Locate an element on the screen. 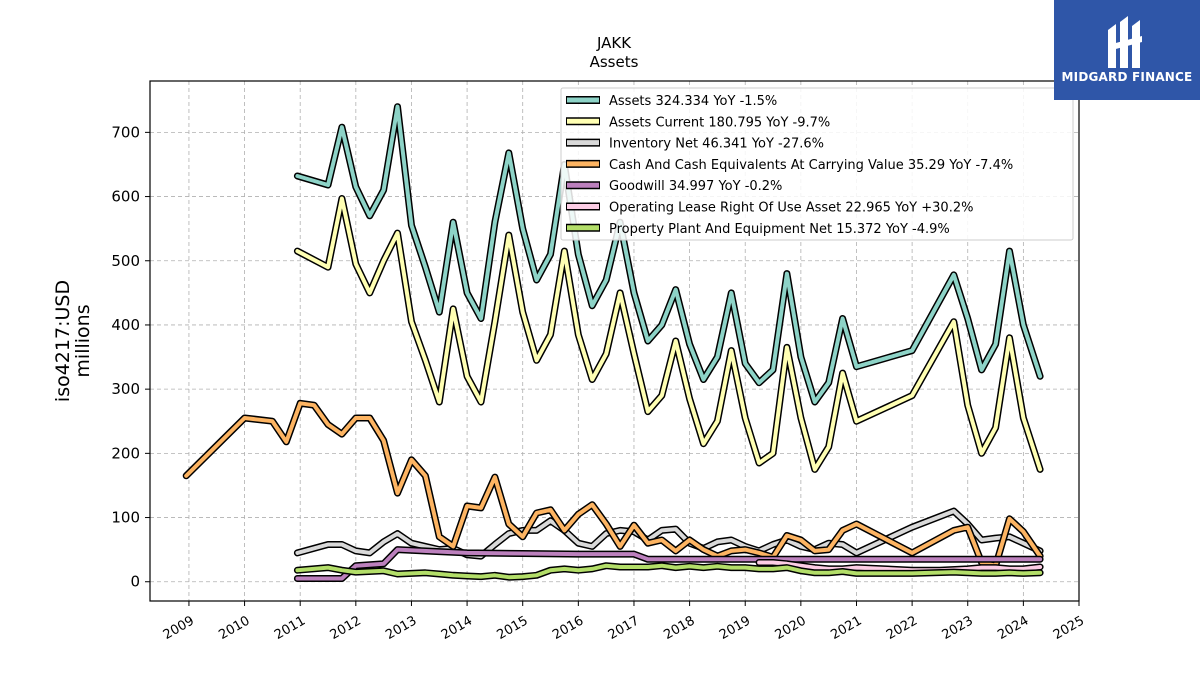  x-tick-label-2020: 2020 is located at coordinates (791, 628).